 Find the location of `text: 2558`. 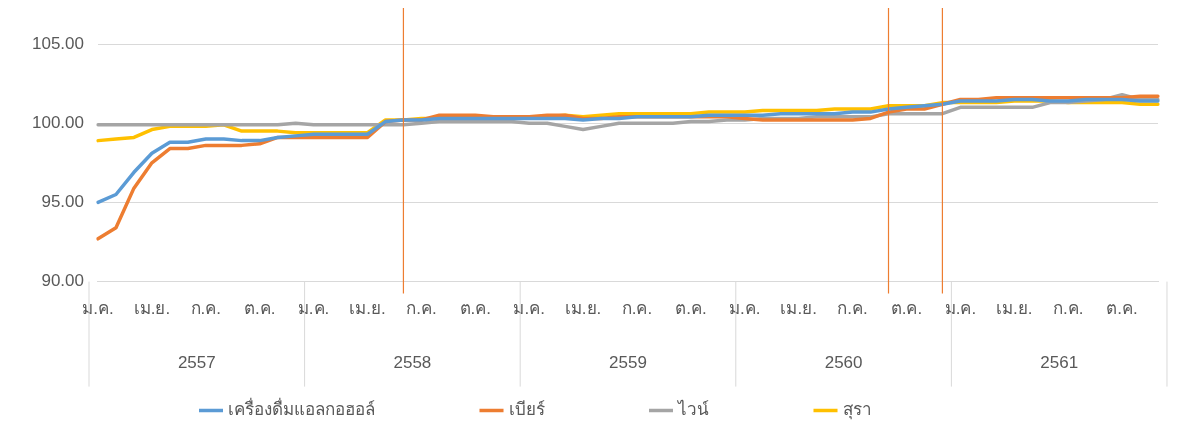

text: 2558 is located at coordinates (412, 363).